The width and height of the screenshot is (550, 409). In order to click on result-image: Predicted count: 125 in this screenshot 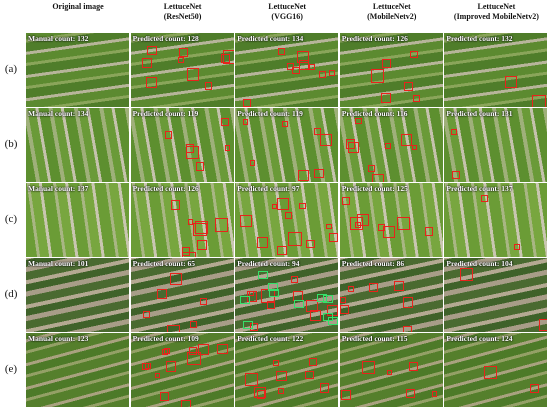, I will do `click(391, 220)`.